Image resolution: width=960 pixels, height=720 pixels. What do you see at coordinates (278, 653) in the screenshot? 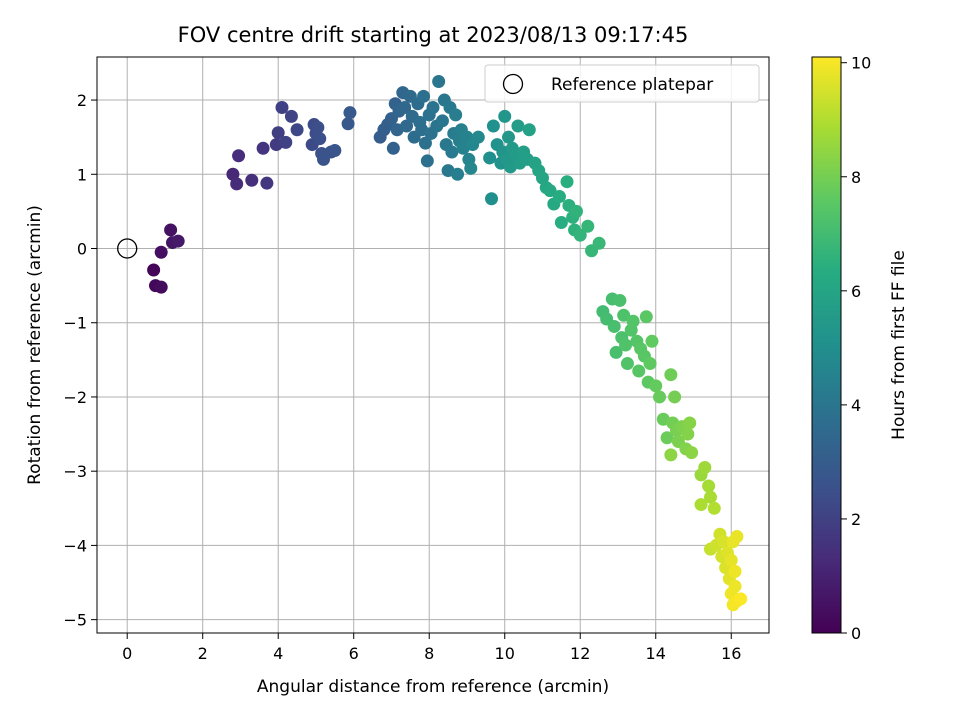
I see `x-tick-label: 4` at bounding box center [278, 653].